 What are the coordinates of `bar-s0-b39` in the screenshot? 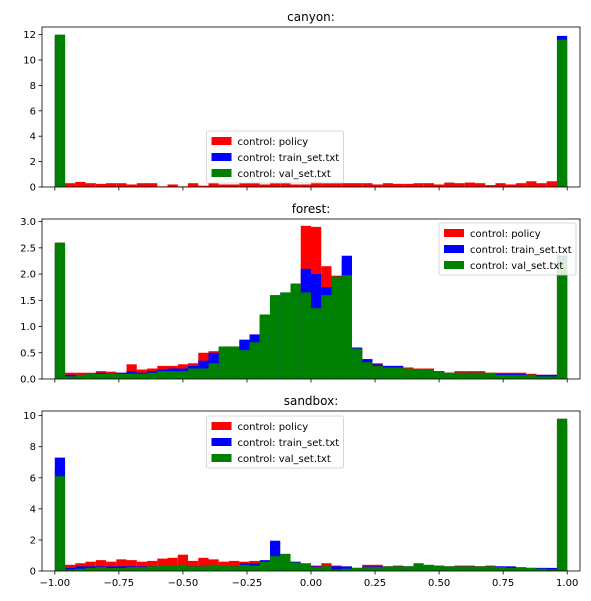 It's located at (459, 185).